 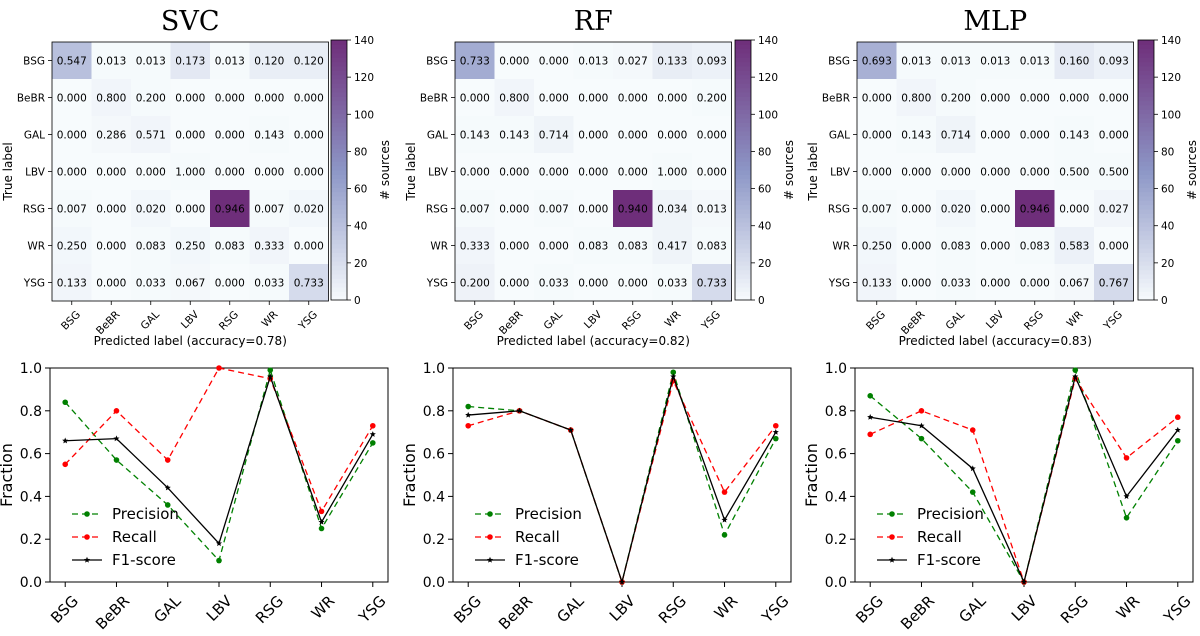 I want to click on colorbar: 0 20 40 60 80 100 120 140 # sources, so click(x=361, y=171).